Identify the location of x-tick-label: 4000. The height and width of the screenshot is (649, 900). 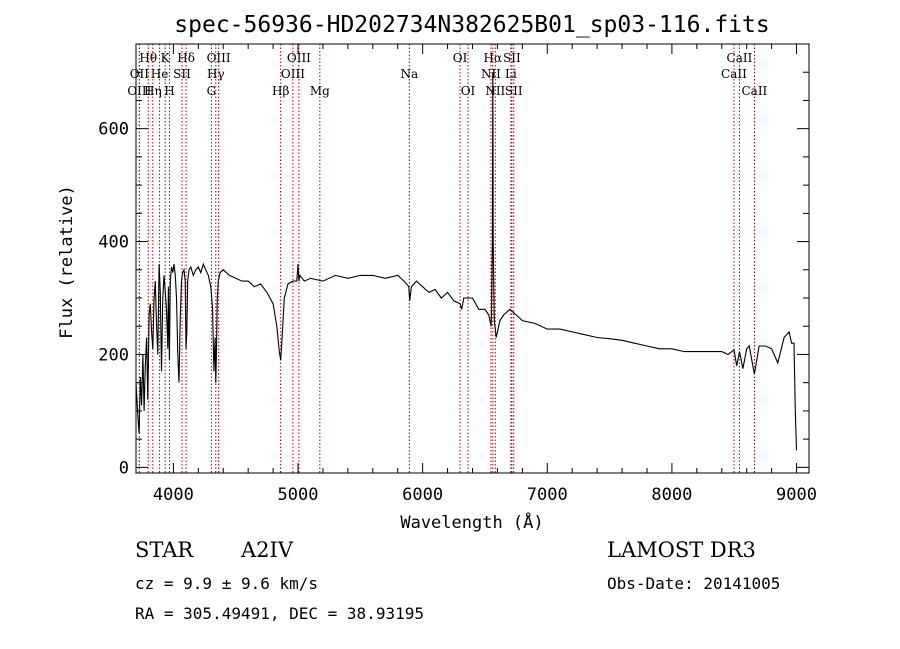
(173, 495).